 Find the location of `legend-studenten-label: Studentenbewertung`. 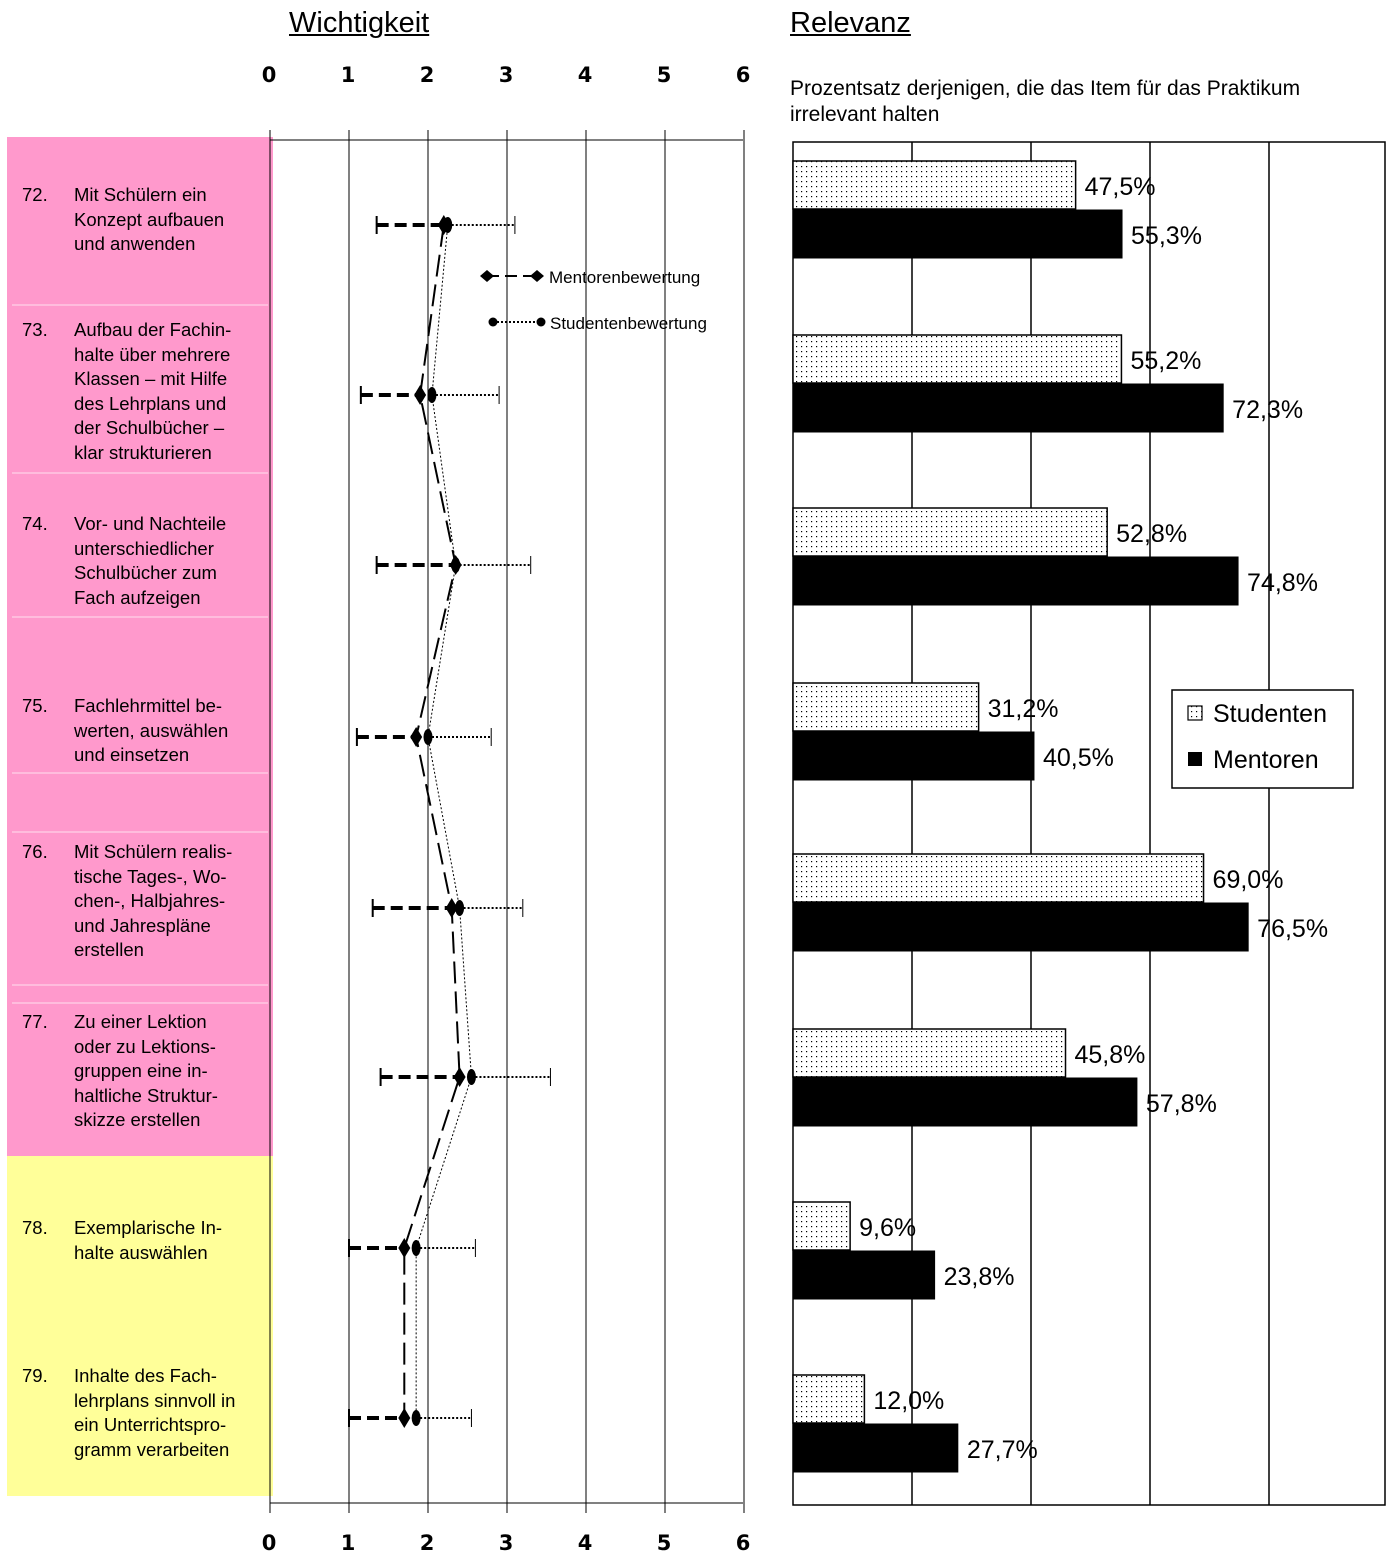

legend-studenten-label: Studentenbewertung is located at coordinates (628, 323).